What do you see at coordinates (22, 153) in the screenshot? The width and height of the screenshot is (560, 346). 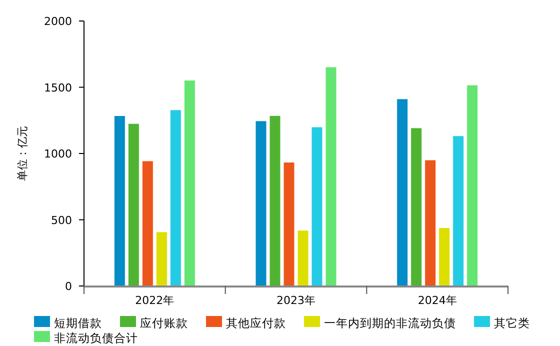 I see `y-axis-title: 单位：亿元` at bounding box center [22, 153].